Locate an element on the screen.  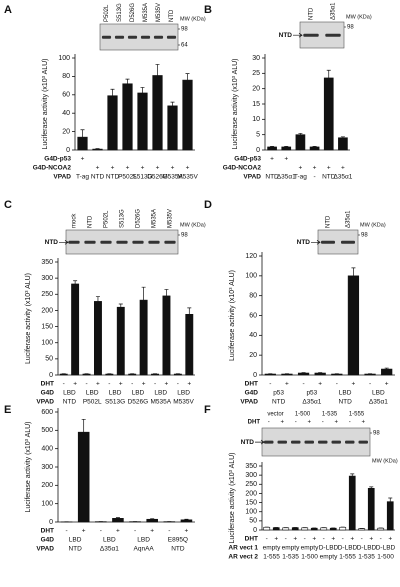
mw-mark: 64 is located at coordinates (184, 46).